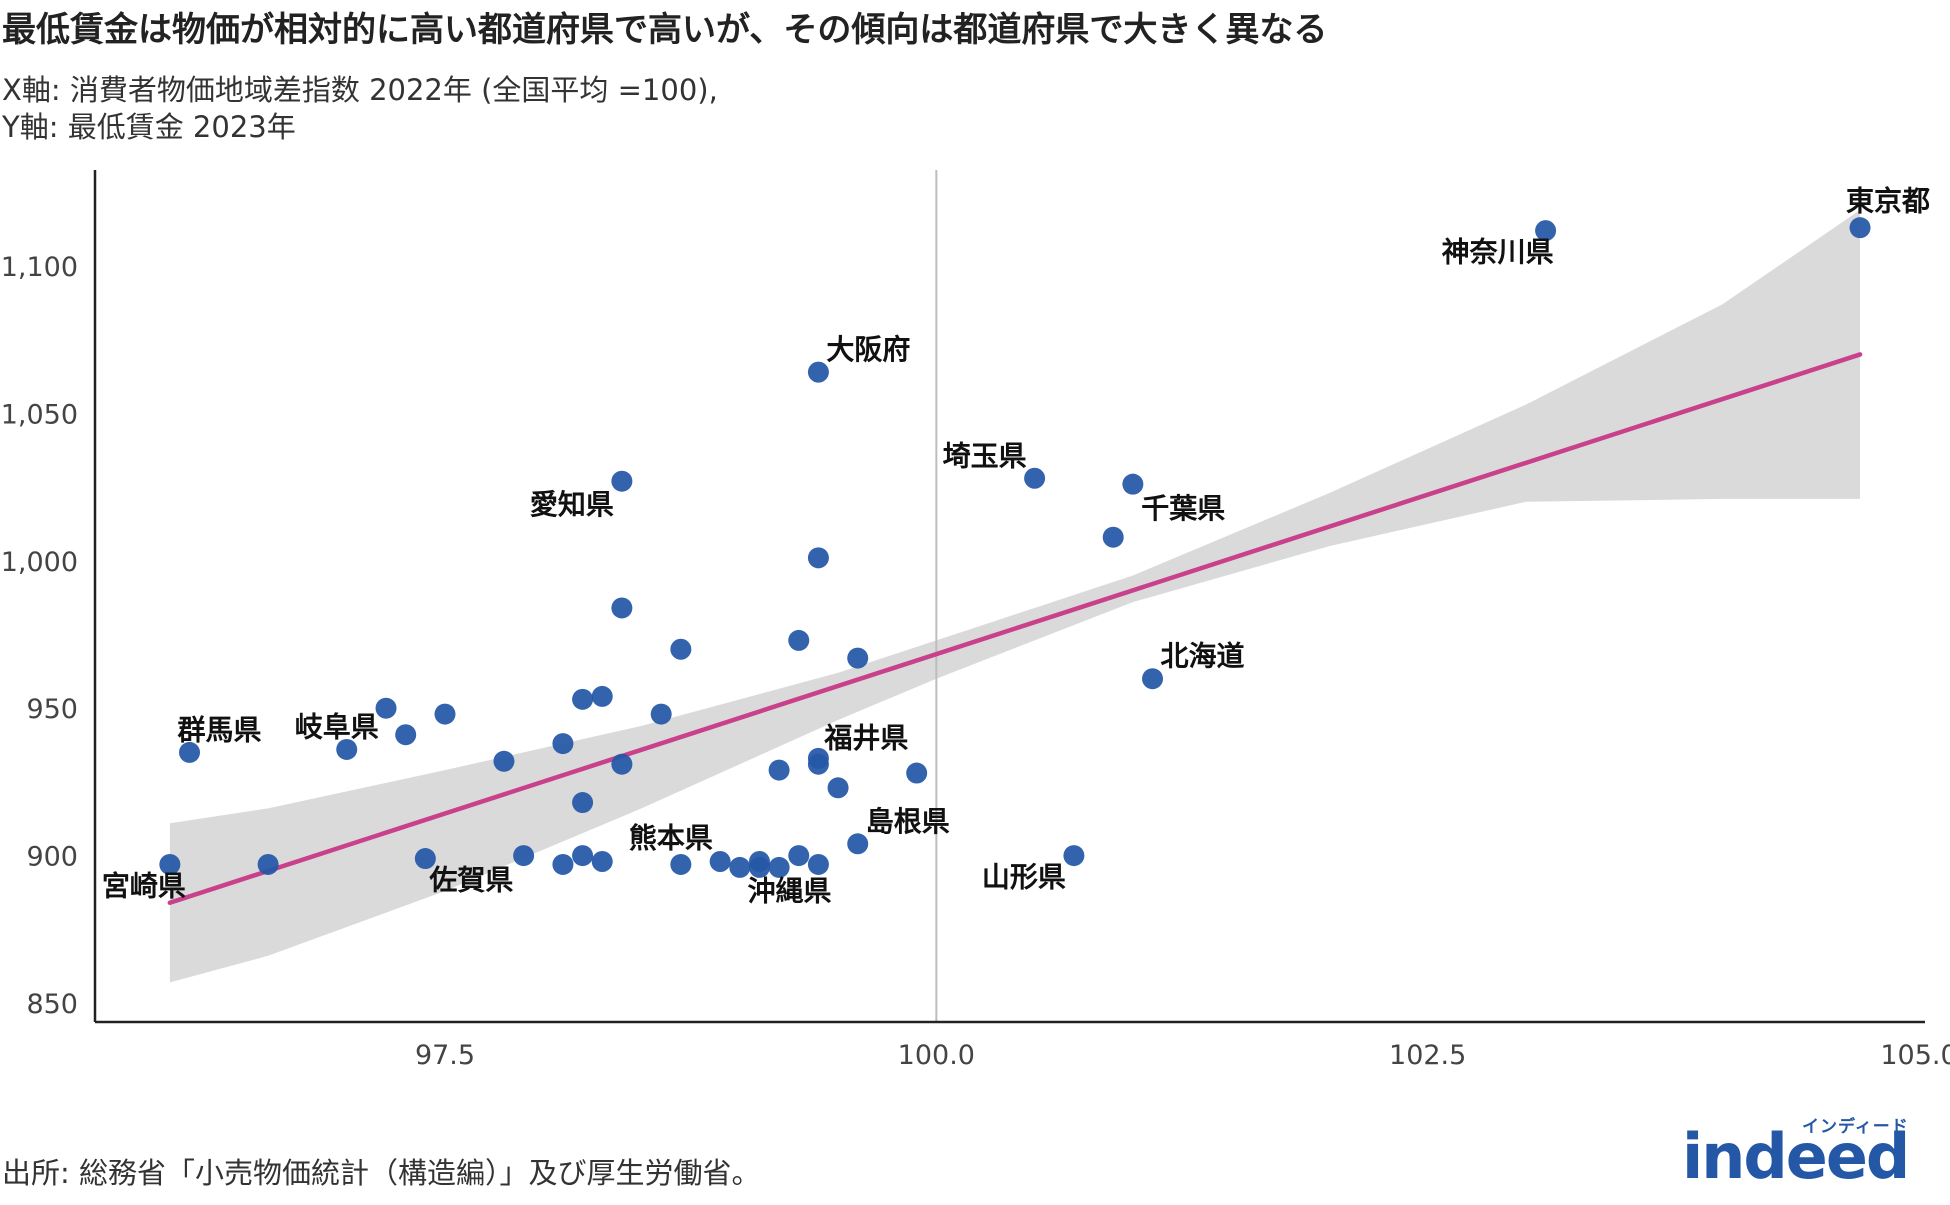 Image resolution: width=1950 pixels, height=1205 pixels. I want to click on x-tick-label: 102.5, so click(1427, 1055).